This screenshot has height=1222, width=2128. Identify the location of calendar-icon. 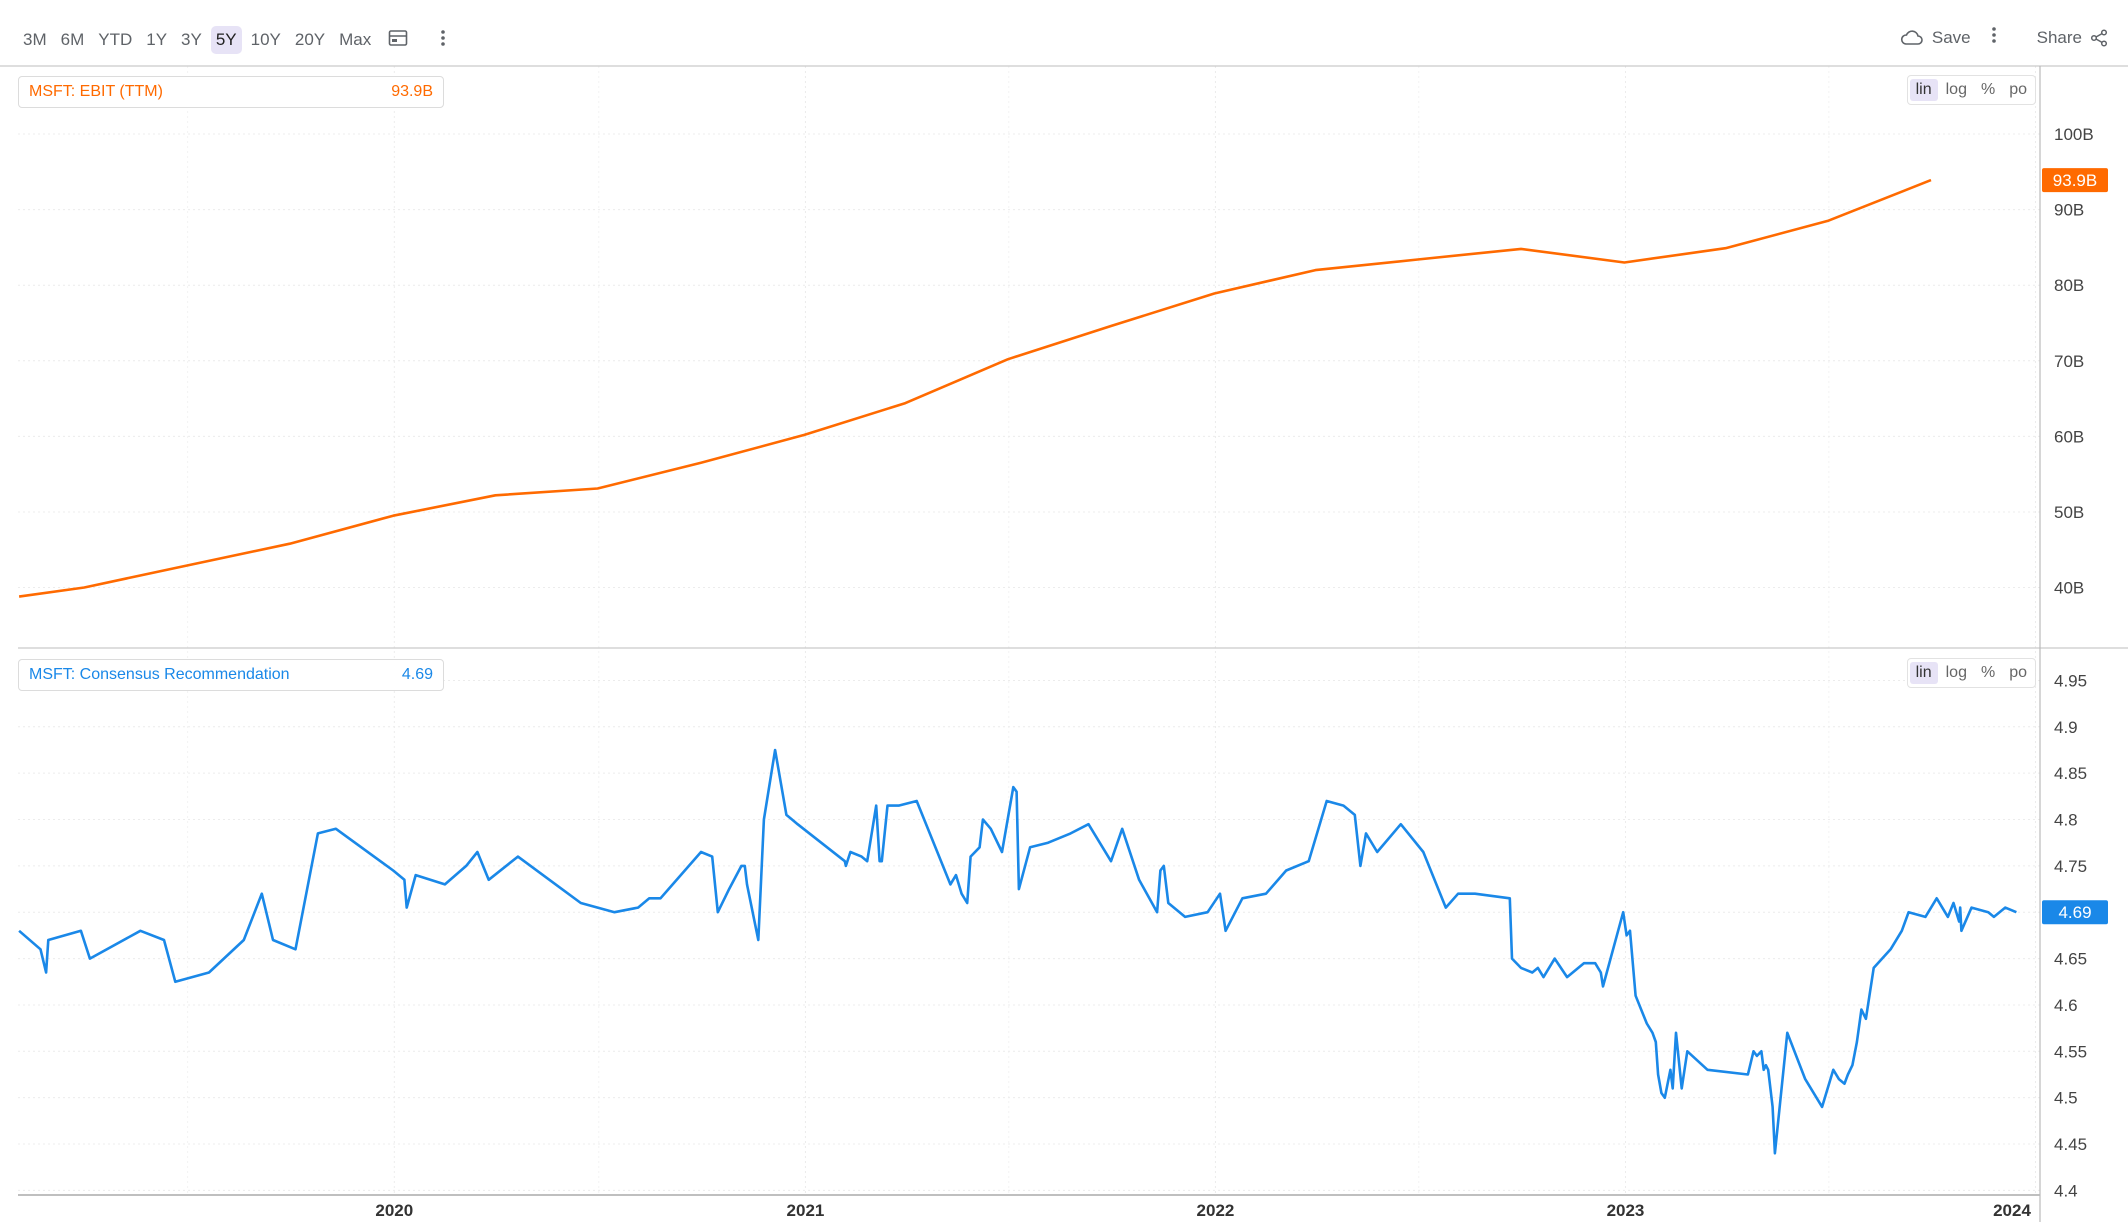
(398, 40).